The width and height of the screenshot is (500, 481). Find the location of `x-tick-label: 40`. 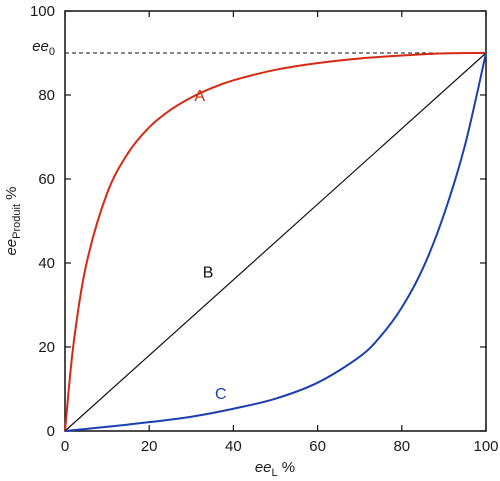

x-tick-label: 40 is located at coordinates (233, 446).